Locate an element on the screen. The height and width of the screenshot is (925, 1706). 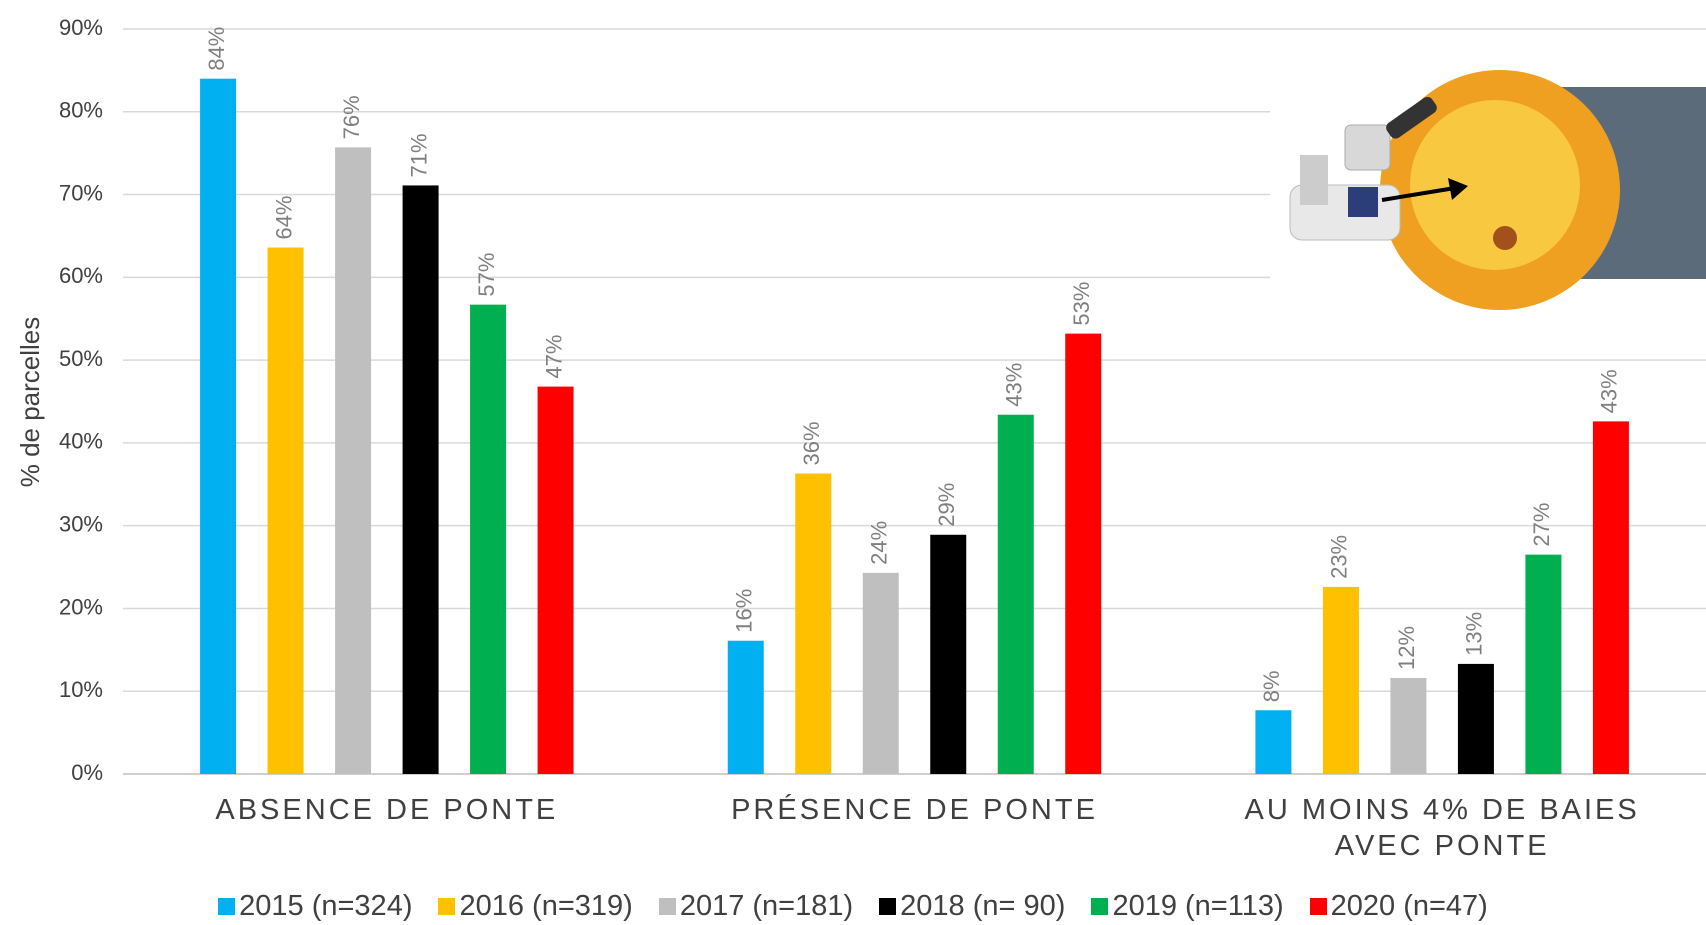
legend-label: 2017 (n=181) is located at coordinates (766, 906).